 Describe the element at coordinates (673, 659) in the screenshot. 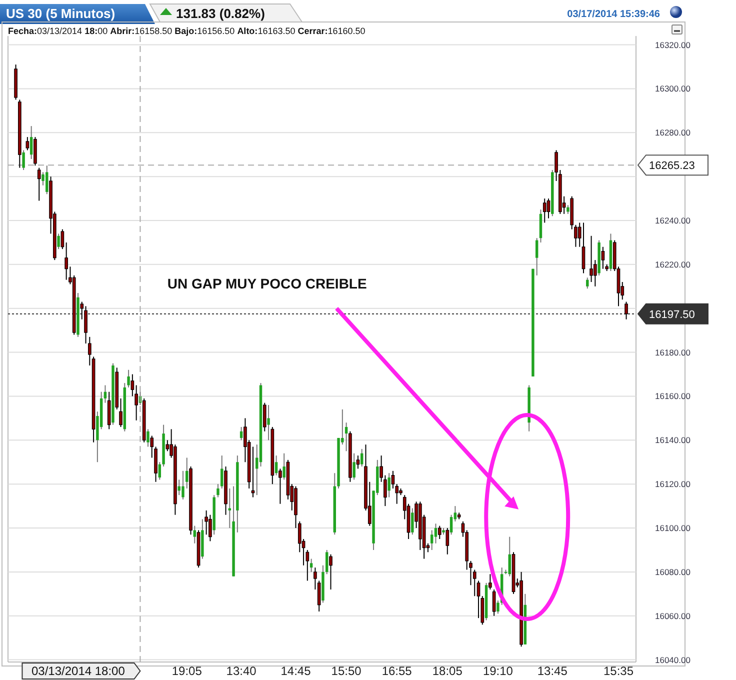

I see `y-tick-label: 16040.00` at that location.